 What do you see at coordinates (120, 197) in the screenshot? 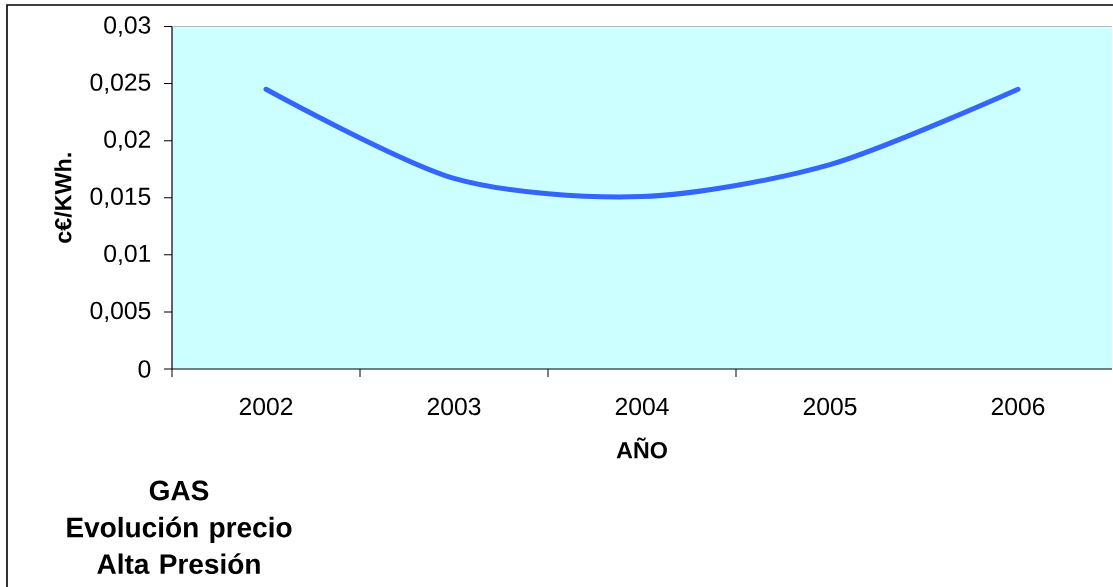
I see `y-tick-label: 0,015` at bounding box center [120, 197].